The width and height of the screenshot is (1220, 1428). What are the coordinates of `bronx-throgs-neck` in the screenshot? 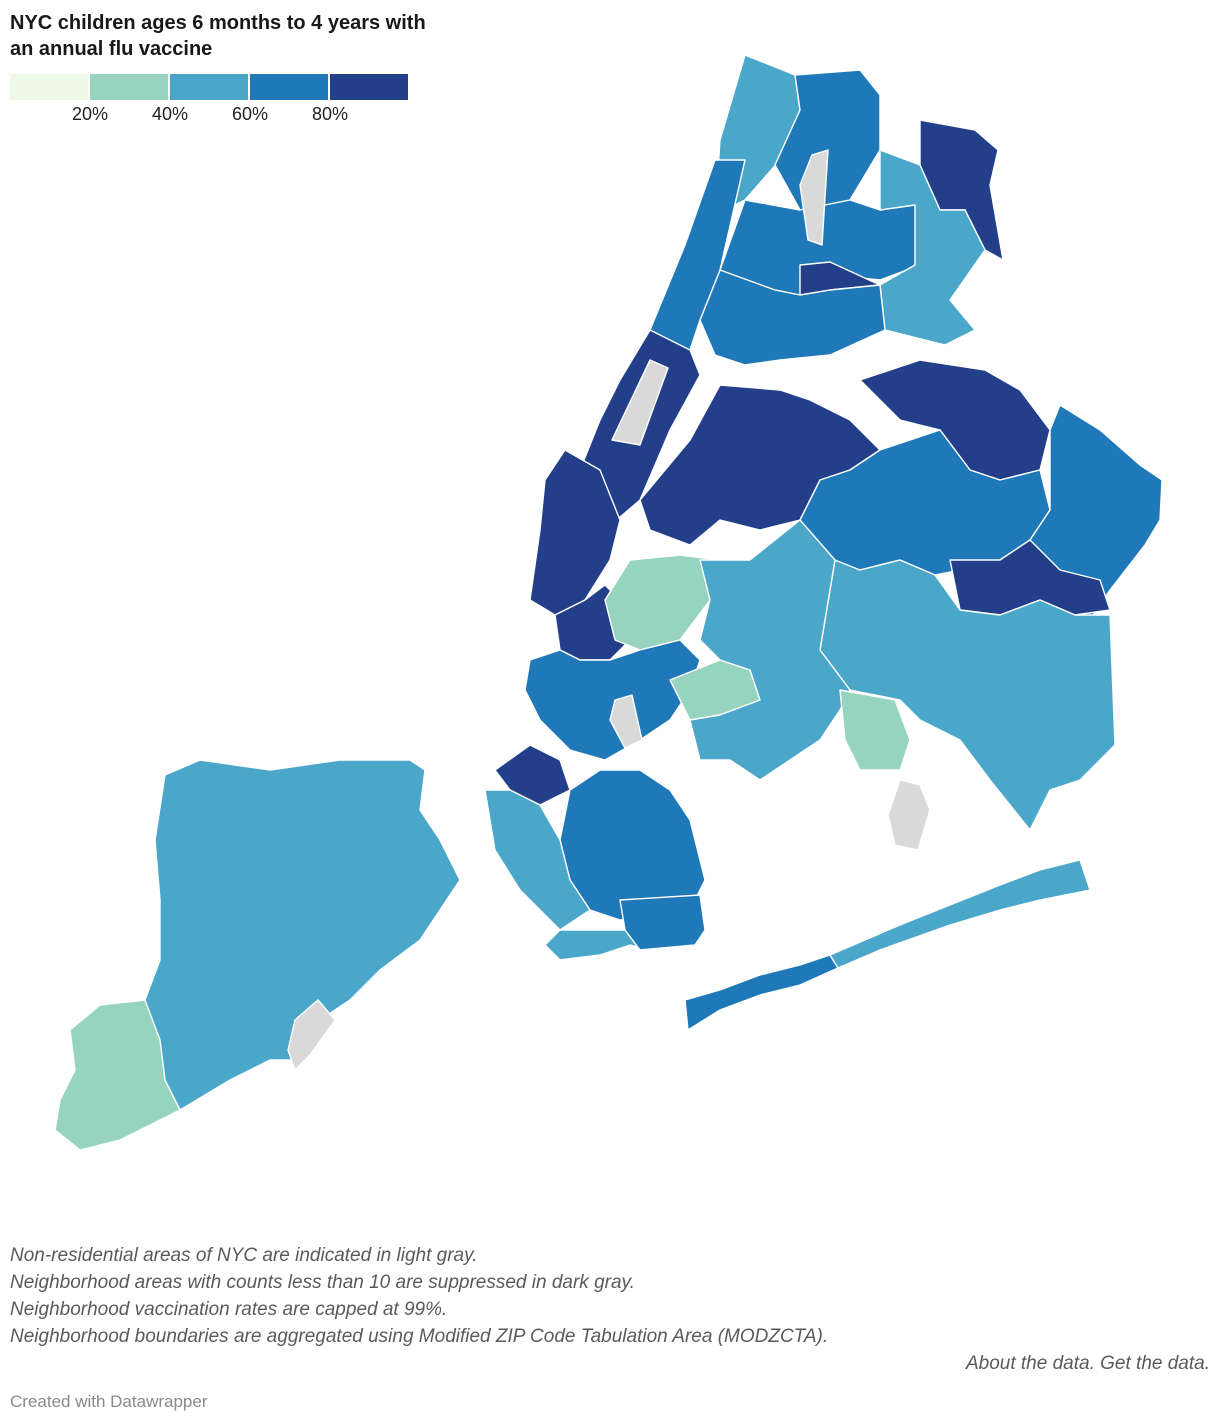 It's located at (932, 247).